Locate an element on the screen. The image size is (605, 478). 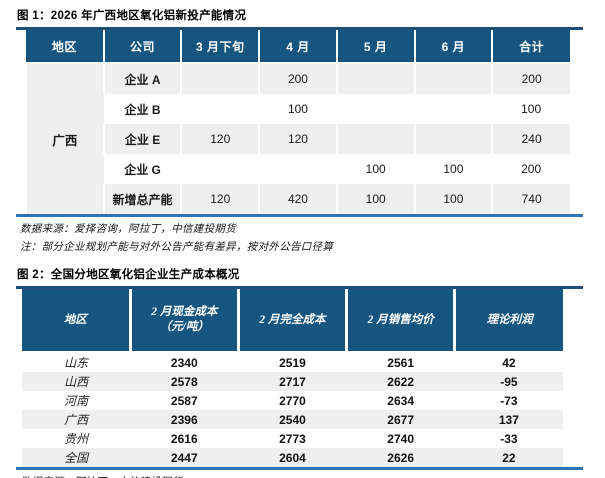
value-cell: 2773 is located at coordinates (292, 438).